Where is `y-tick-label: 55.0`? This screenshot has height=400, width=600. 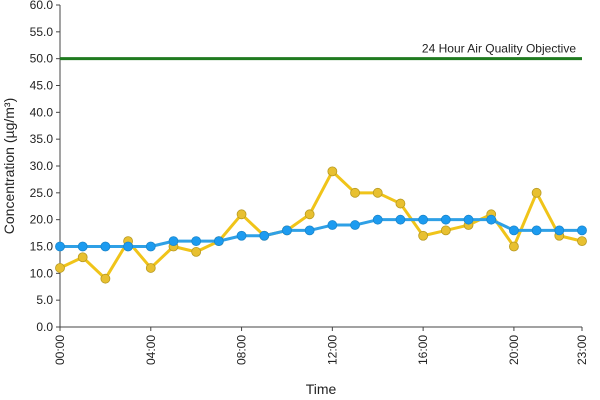 y-tick-label: 55.0 is located at coordinates (42, 32).